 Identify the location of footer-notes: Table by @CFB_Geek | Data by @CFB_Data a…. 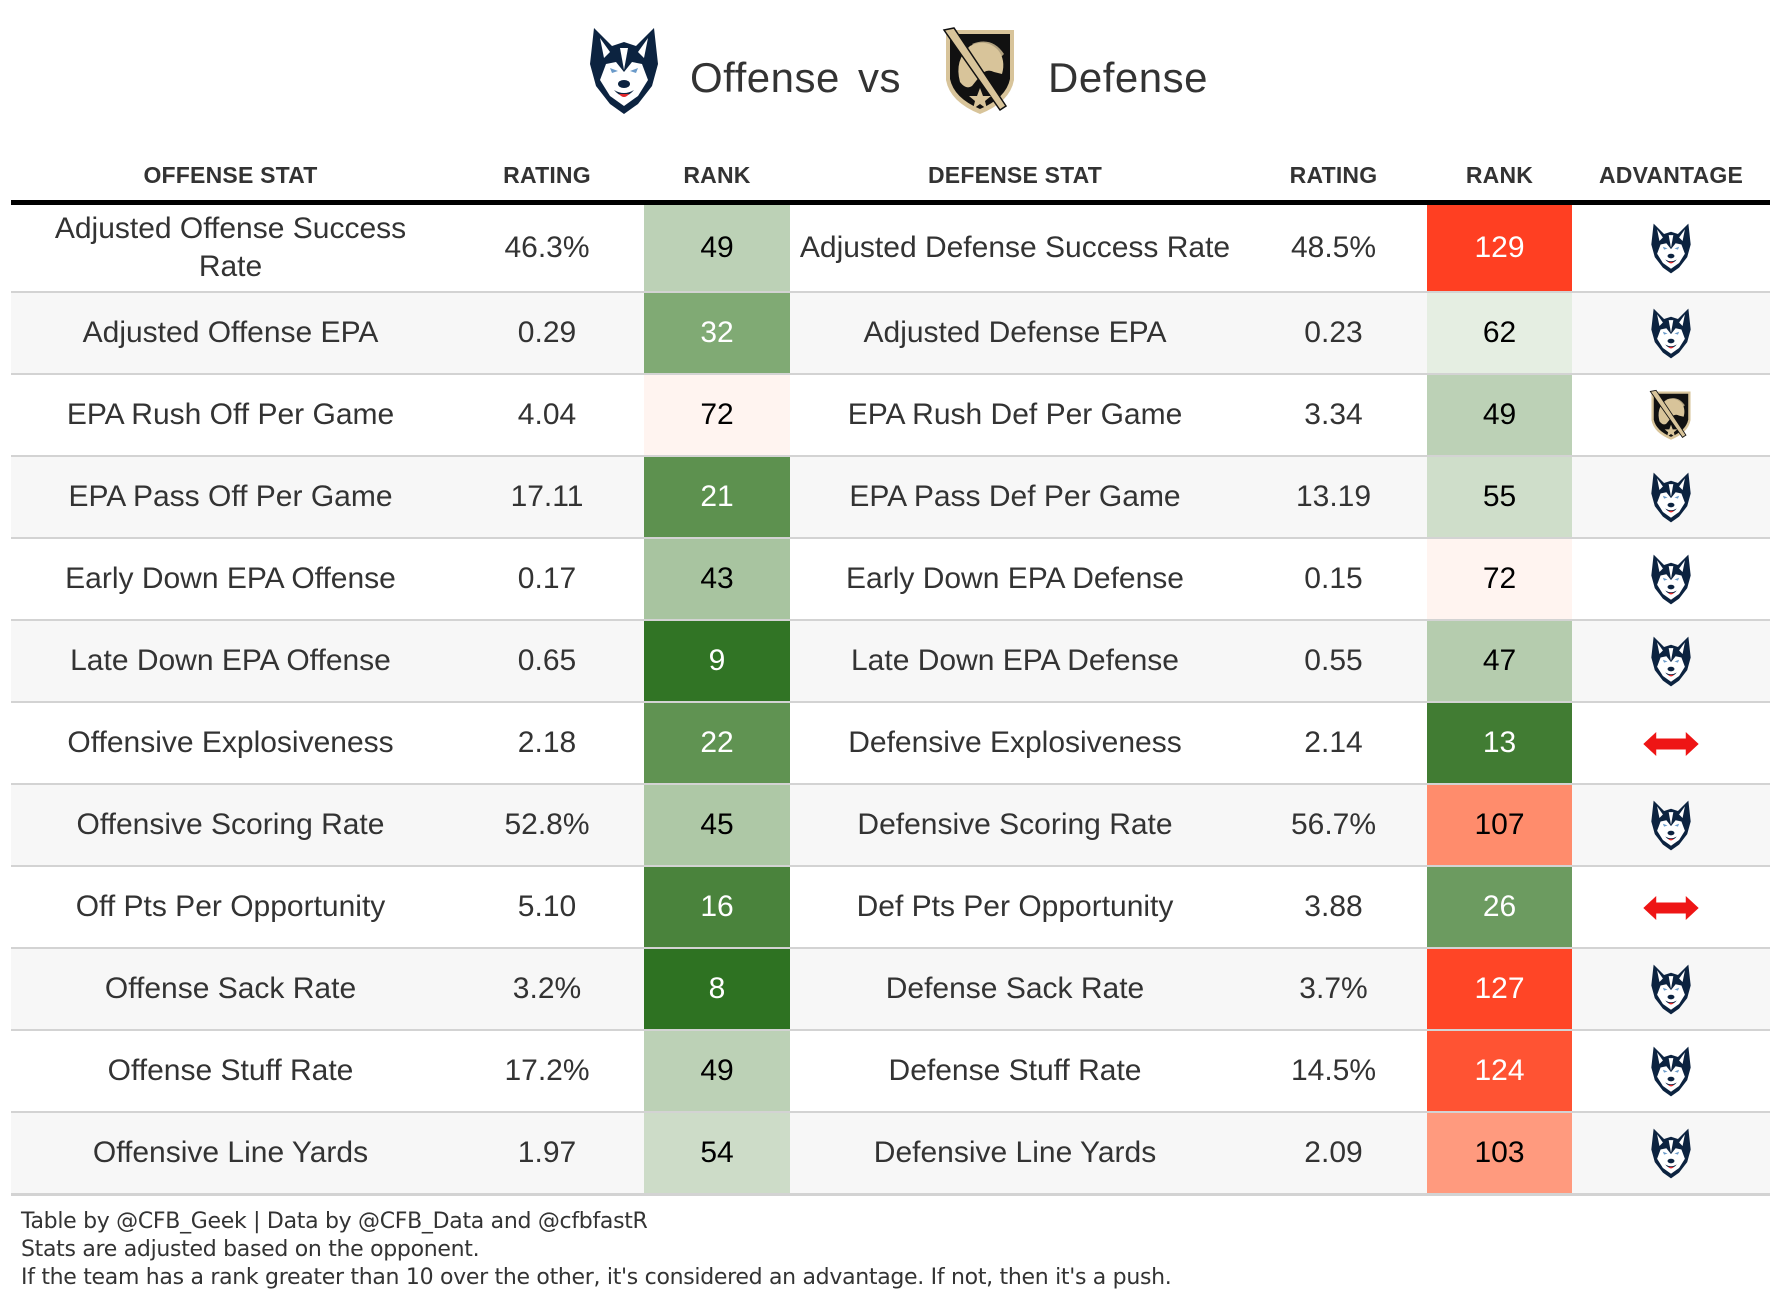
(596, 1250).